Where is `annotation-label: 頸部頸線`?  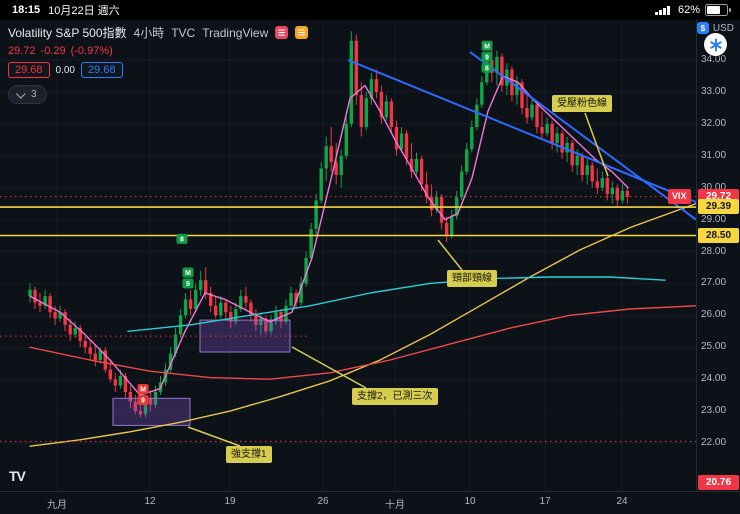
annotation-label: 頸部頸線 is located at coordinates (472, 278).